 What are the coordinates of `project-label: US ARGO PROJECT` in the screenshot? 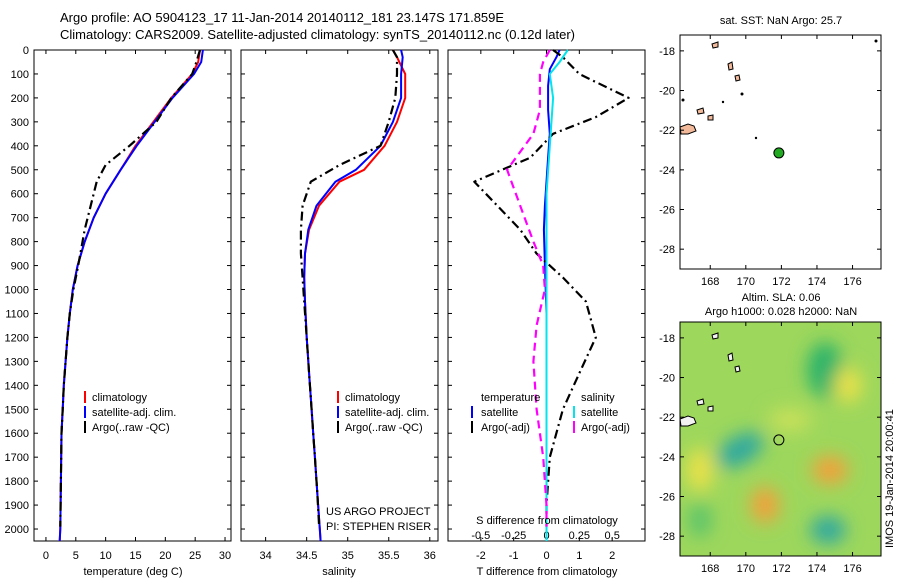 It's located at (378, 512).